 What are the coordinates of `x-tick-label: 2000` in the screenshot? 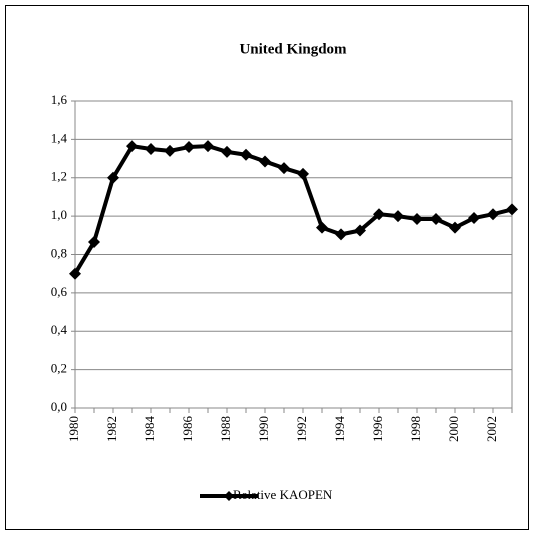 It's located at (453, 429).